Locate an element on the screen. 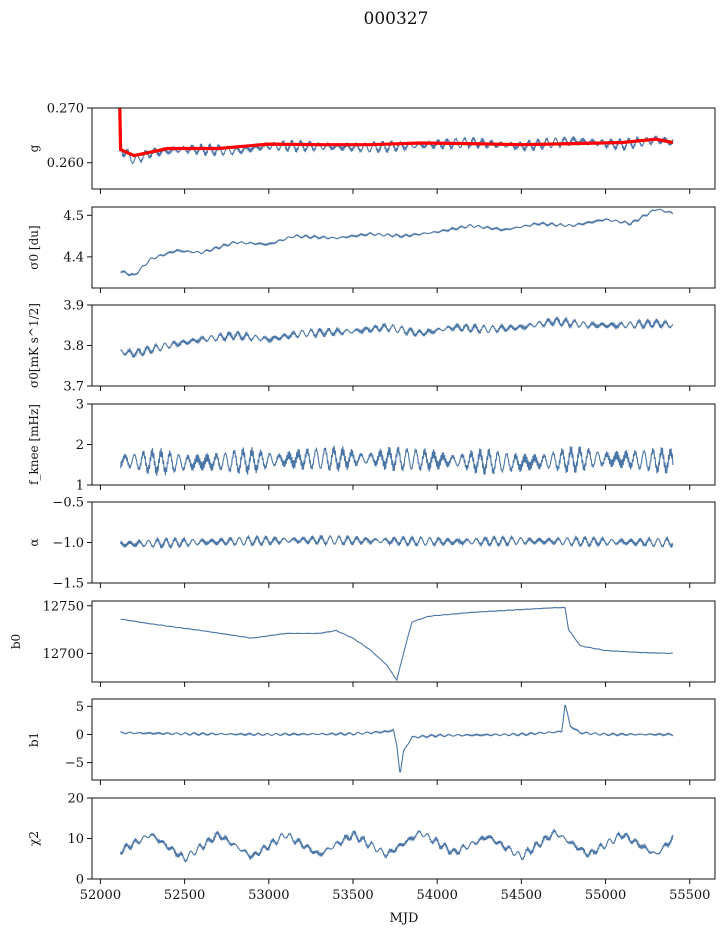 The height and width of the screenshot is (936, 725). y-tick-label: 12700 is located at coordinates (63, 654).